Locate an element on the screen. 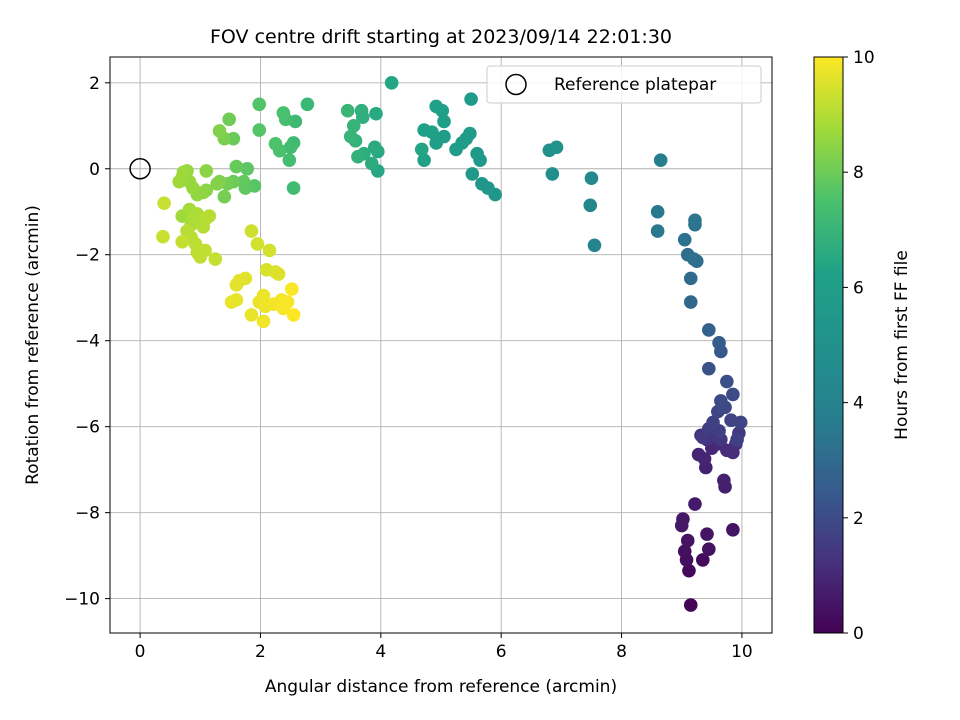  colorbar-frame is located at coordinates (828, 345).